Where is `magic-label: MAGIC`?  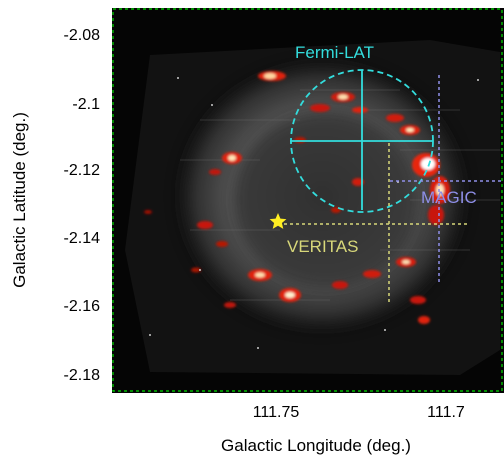 magic-label: MAGIC is located at coordinates (449, 197).